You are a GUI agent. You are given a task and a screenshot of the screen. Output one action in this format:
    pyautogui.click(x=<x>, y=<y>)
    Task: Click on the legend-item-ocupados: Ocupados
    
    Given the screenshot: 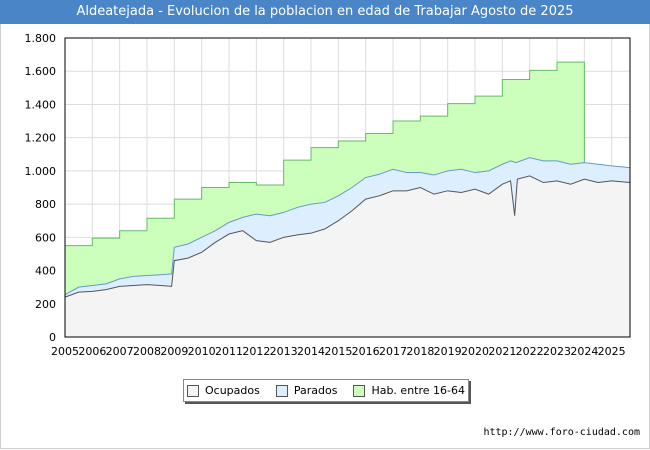 What is the action you would take?
    pyautogui.click(x=223, y=390)
    